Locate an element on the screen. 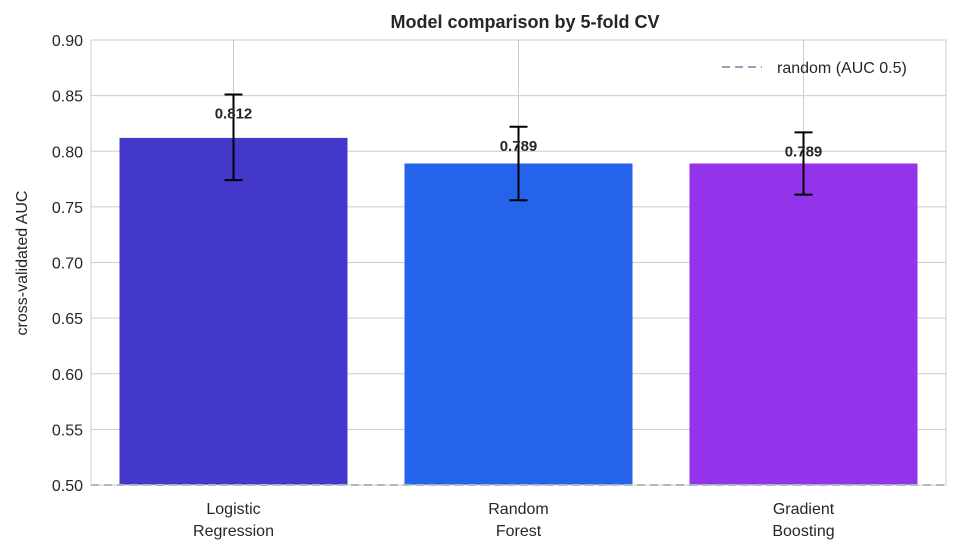  x-tick-label: Forest is located at coordinates (519, 531).